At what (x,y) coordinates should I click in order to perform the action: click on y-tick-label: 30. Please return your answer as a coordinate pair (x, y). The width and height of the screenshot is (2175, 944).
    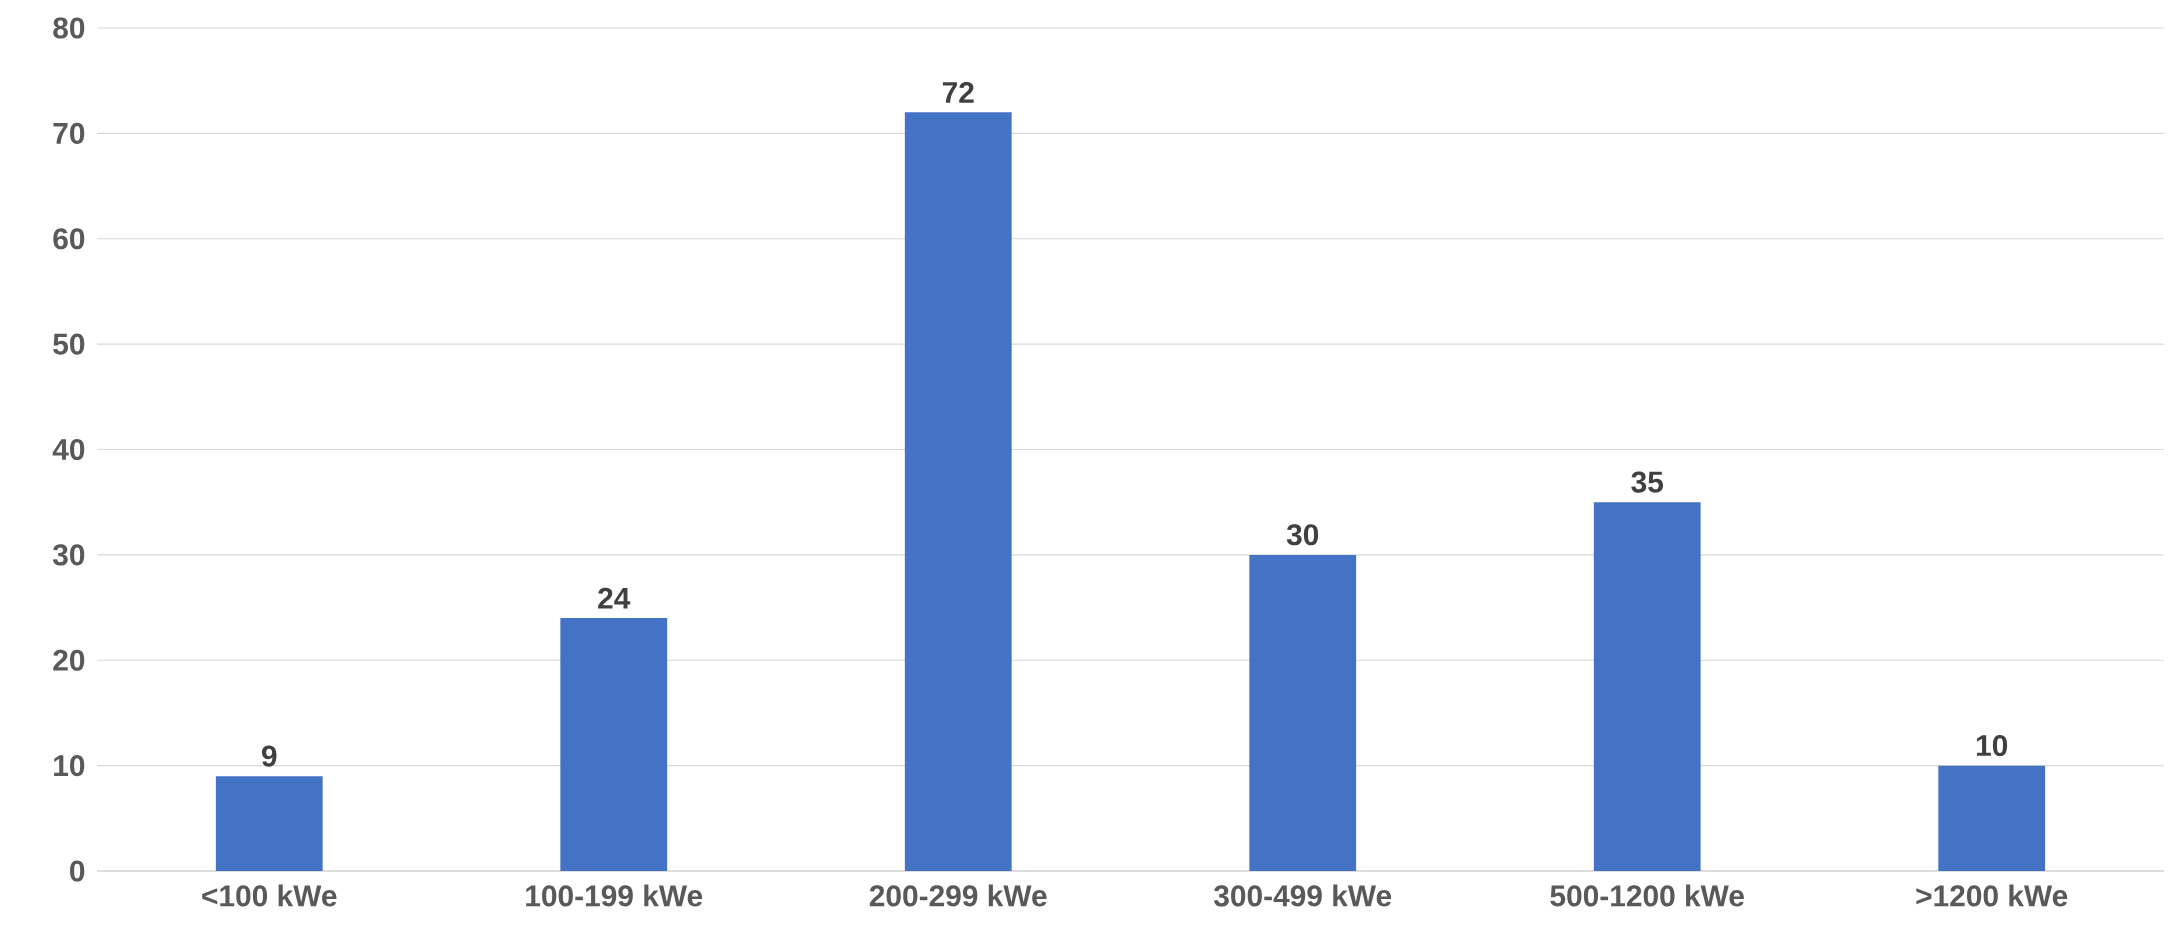
    Looking at the image, I should click on (68, 555).